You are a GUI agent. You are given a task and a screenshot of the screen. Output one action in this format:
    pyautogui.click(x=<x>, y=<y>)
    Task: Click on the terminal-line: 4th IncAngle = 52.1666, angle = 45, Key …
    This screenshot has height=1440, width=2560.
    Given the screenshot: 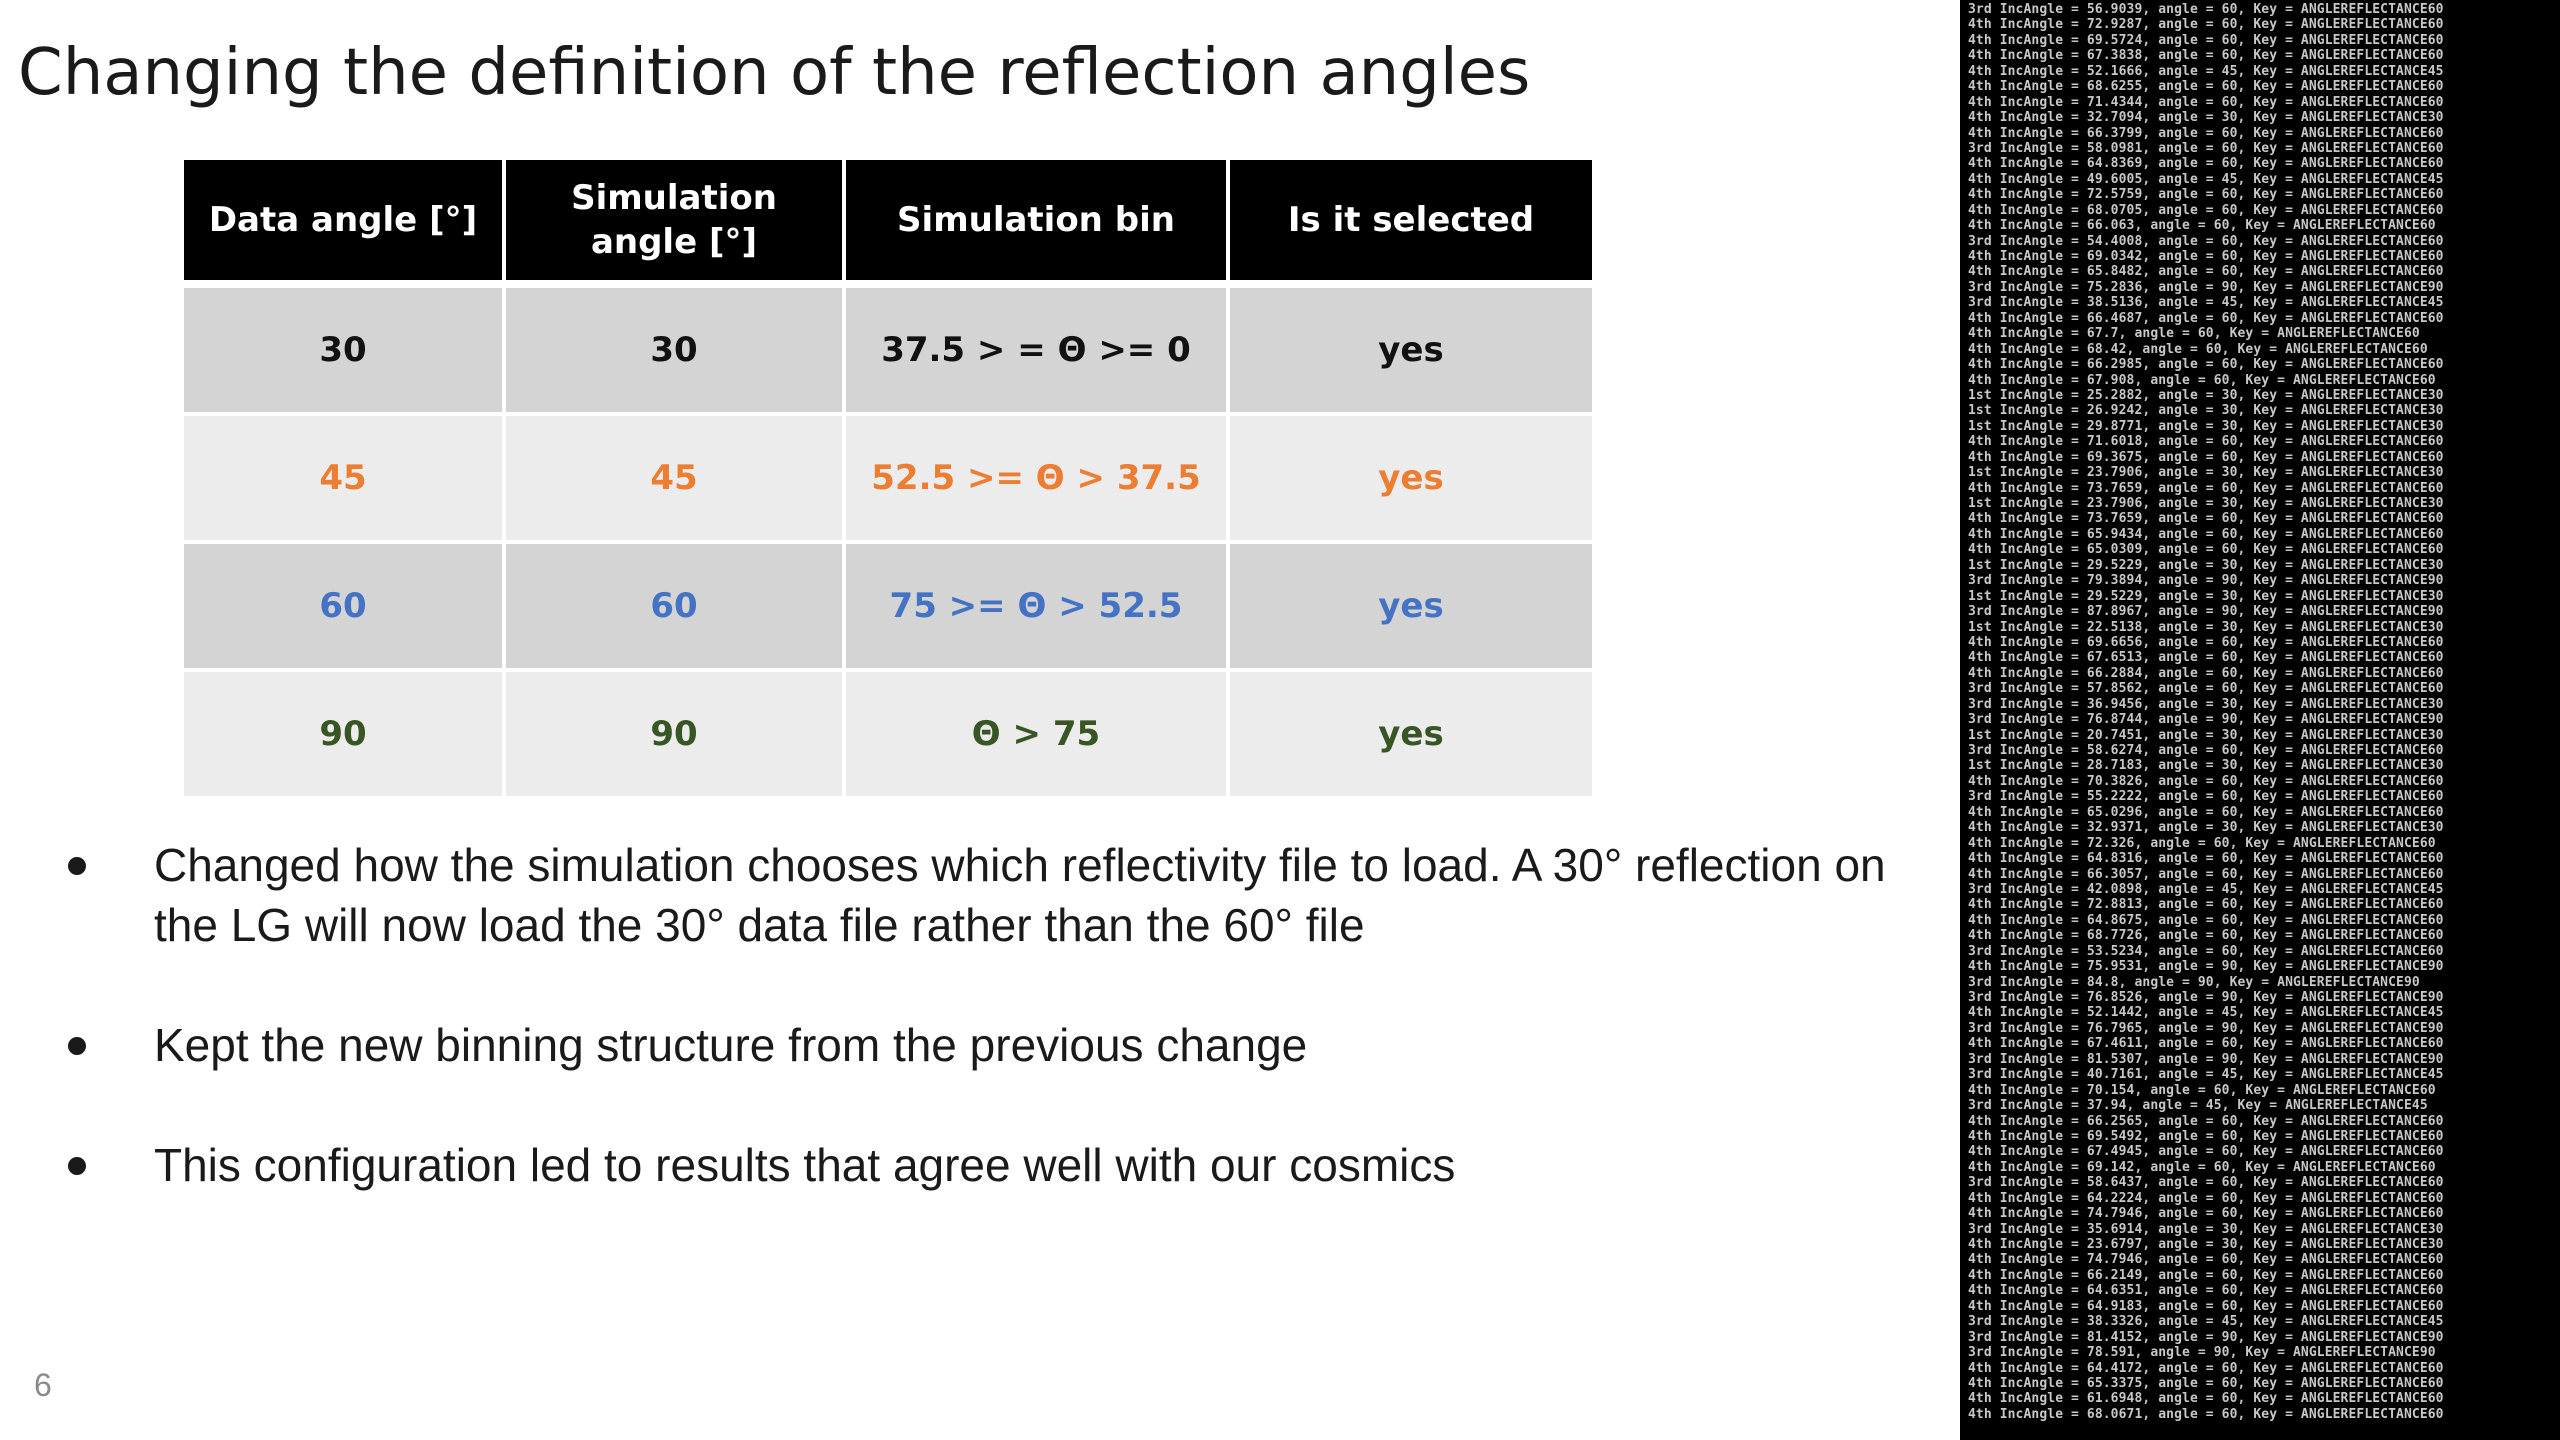 What is the action you would take?
    pyautogui.click(x=2206, y=71)
    